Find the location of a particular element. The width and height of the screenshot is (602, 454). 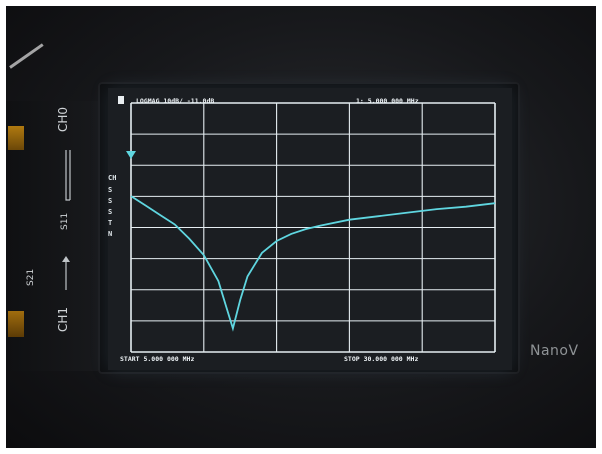

start-frequency-label: START 5.000 000 MHz is located at coordinates (157, 359).